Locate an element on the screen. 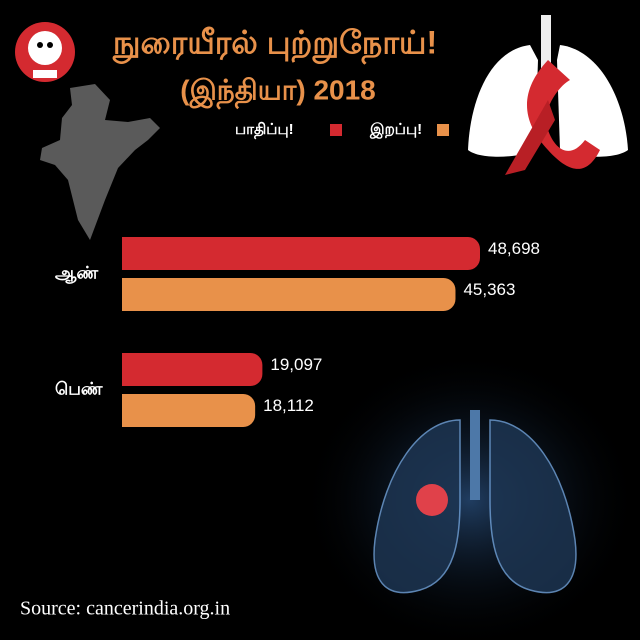 The width and height of the screenshot is (640, 640). value-label: 48,698 is located at coordinates (514, 248).